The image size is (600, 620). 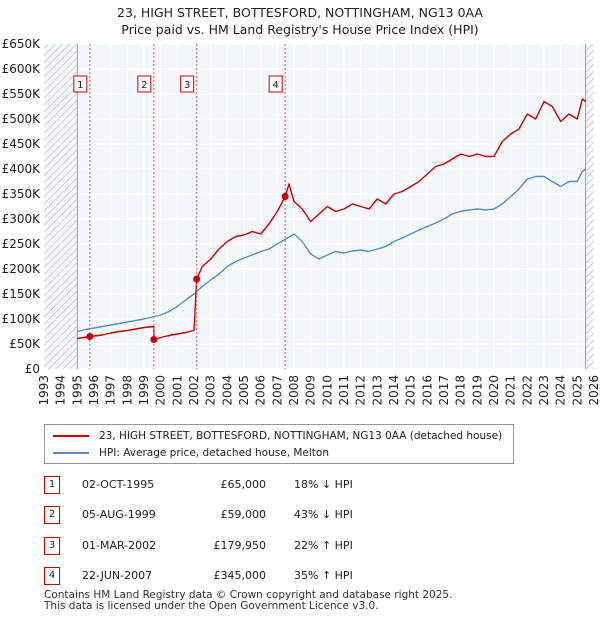 I want to click on x-tick-label: 2021, so click(x=511, y=390).